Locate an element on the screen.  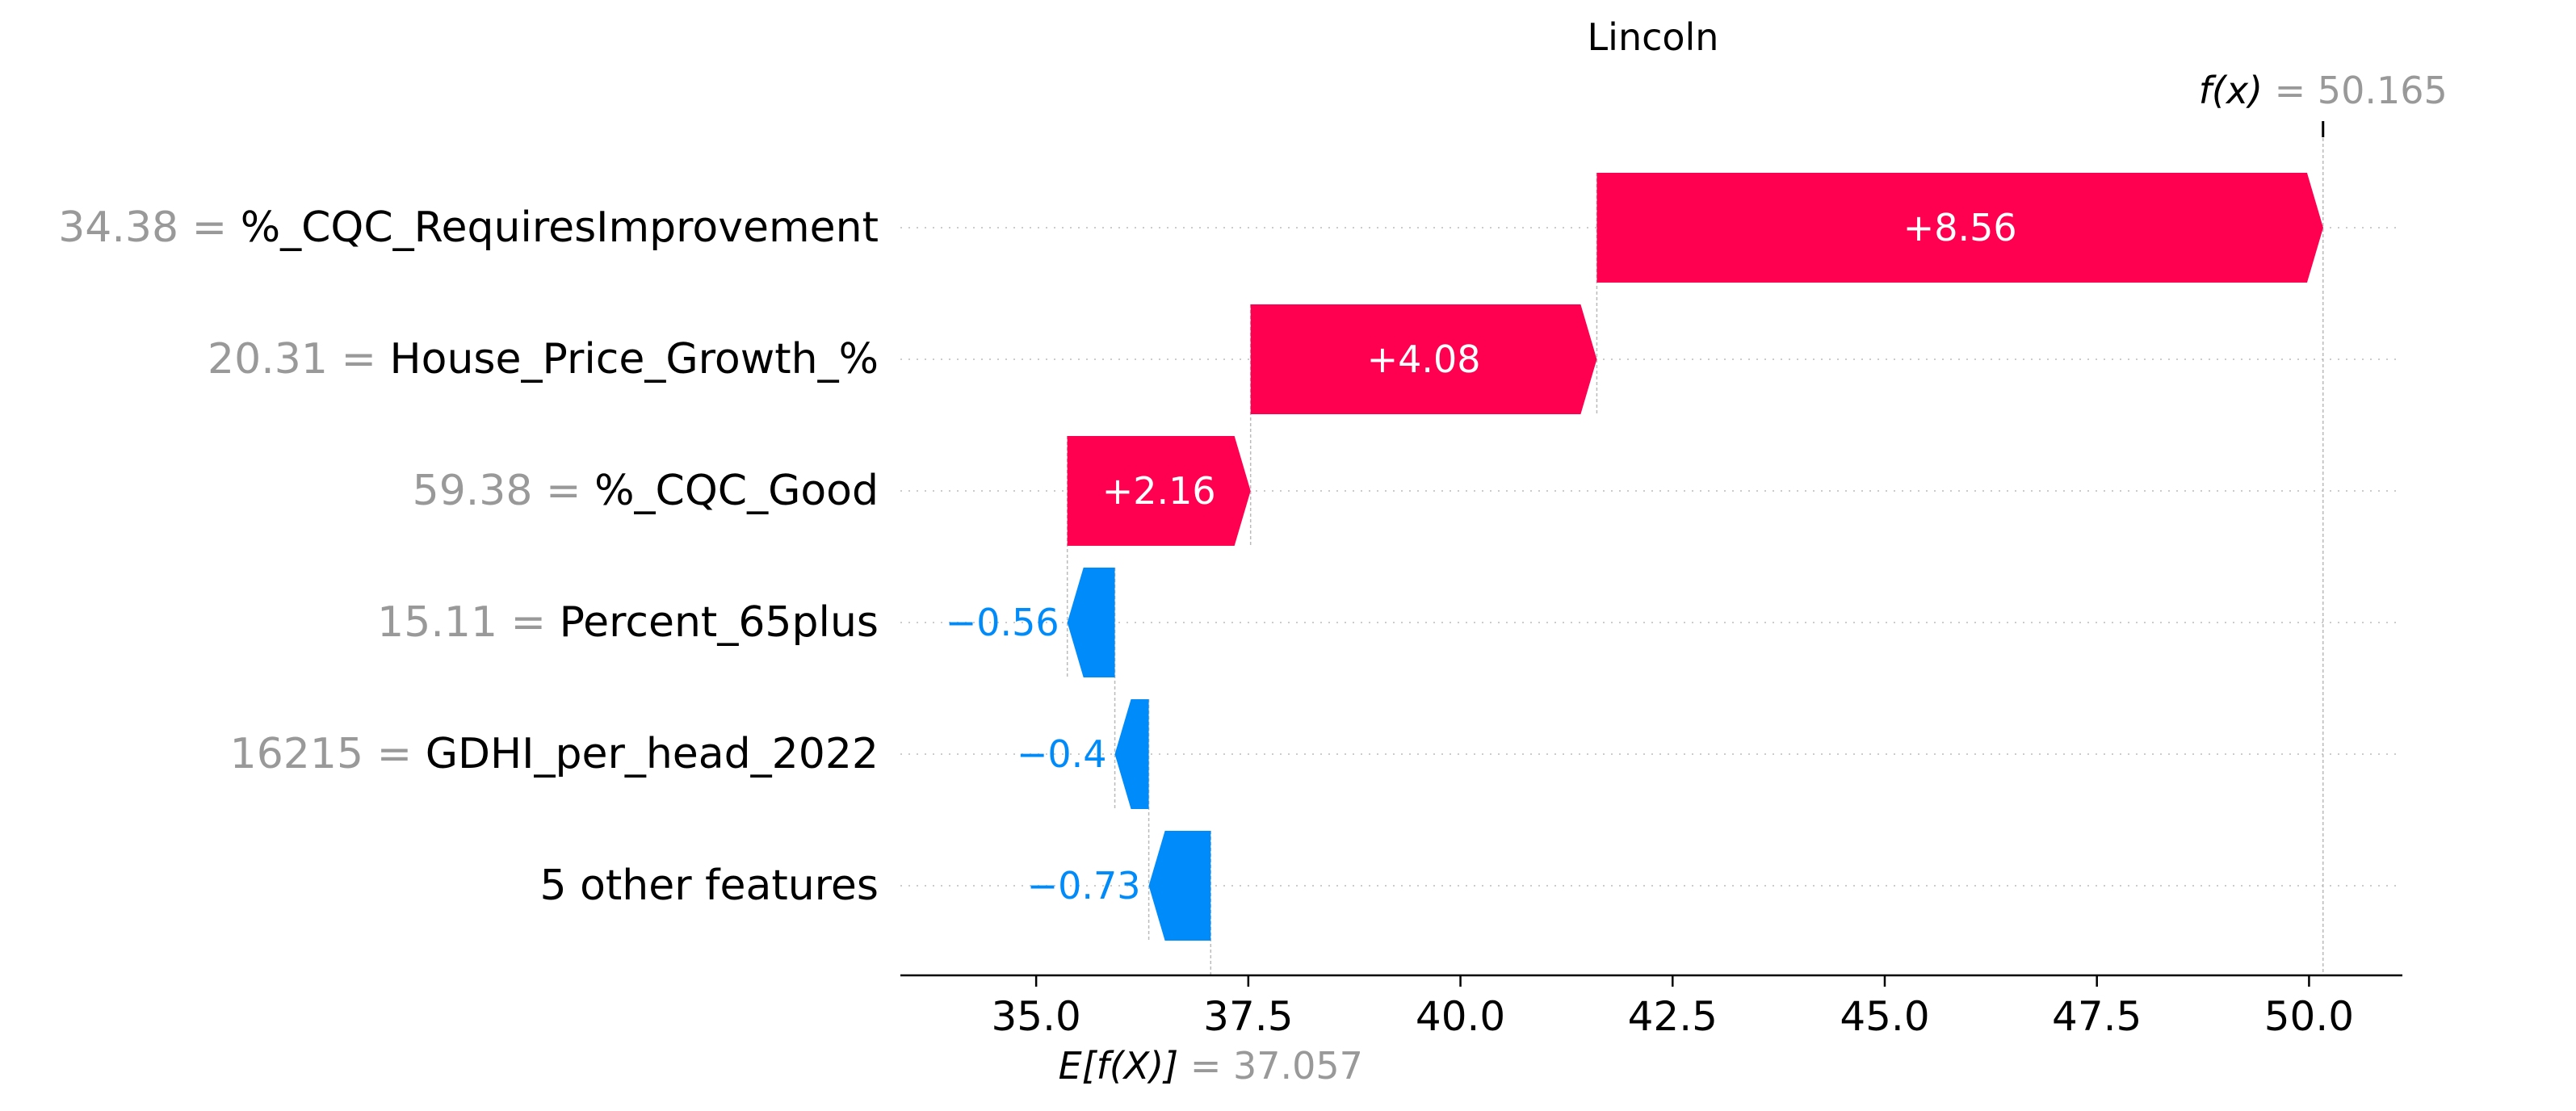
feature-label: 5 other features is located at coordinates (709, 886).